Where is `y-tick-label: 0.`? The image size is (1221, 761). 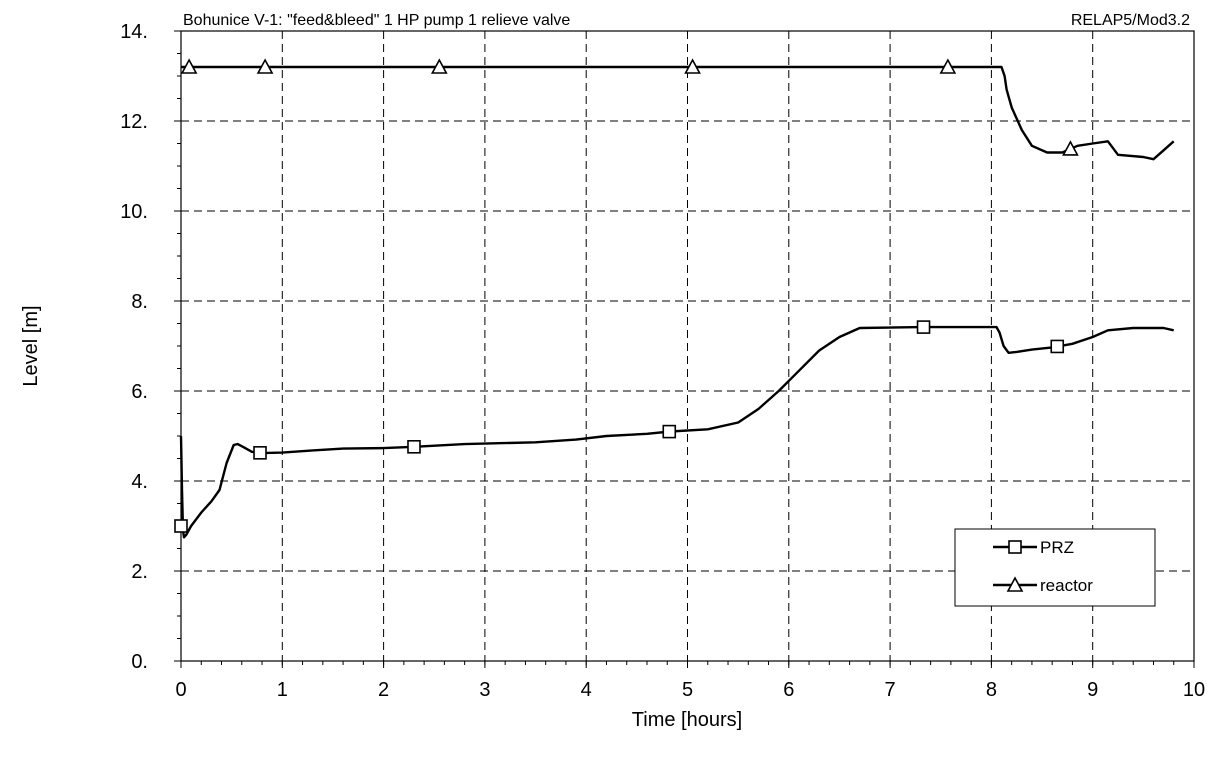 y-tick-label: 0. is located at coordinates (139, 662).